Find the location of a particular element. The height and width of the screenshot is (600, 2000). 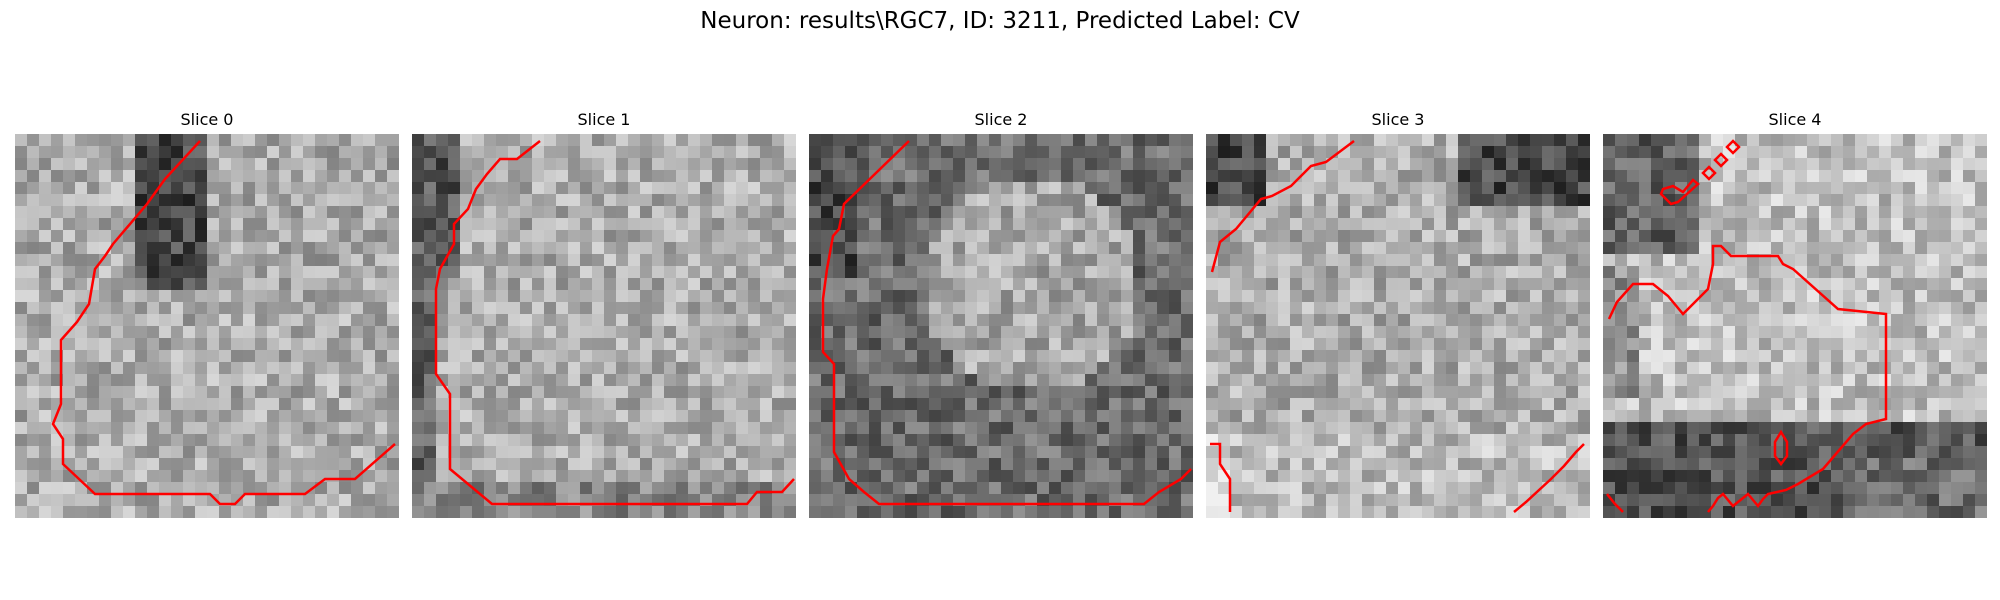

slice-3-contour-top is located at coordinates (1282, 206).